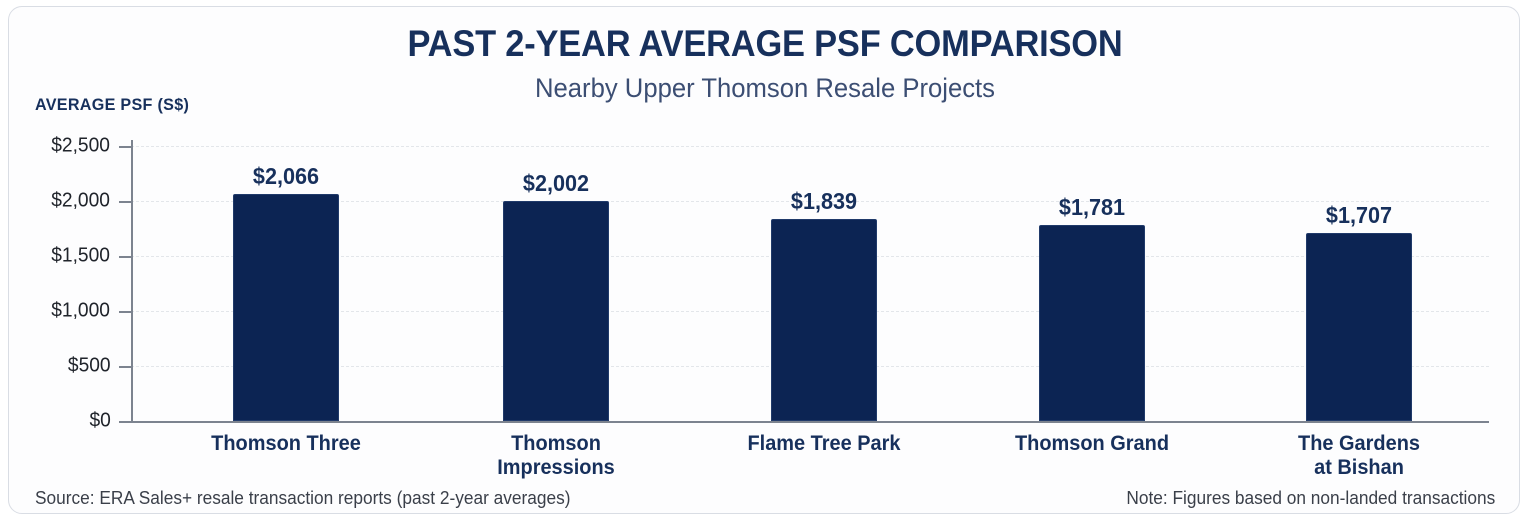 The width and height of the screenshot is (1536, 527). I want to click on y-tick-label-1000: $1,000, so click(80, 310).